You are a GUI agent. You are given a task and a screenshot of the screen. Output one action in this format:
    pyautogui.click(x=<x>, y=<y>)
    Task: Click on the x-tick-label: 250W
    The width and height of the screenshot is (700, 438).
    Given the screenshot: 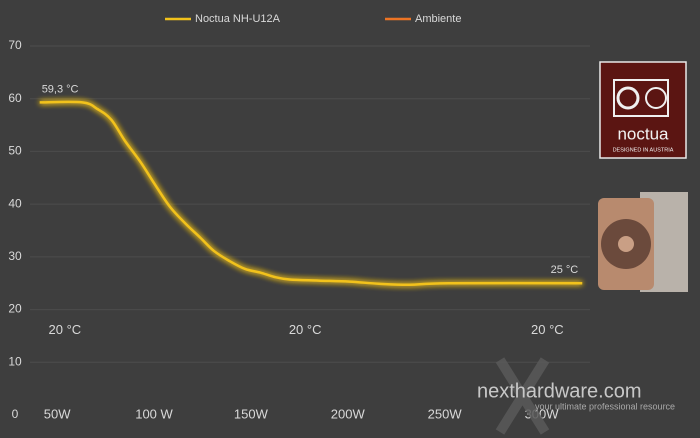 What is the action you would take?
    pyautogui.click(x=445, y=413)
    